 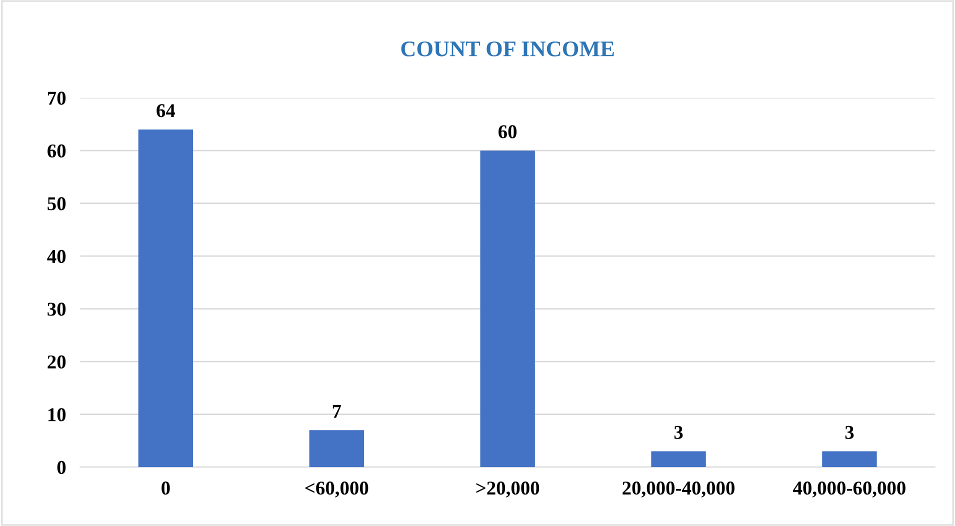 I want to click on y-tick-label: 0, so click(x=61, y=467).